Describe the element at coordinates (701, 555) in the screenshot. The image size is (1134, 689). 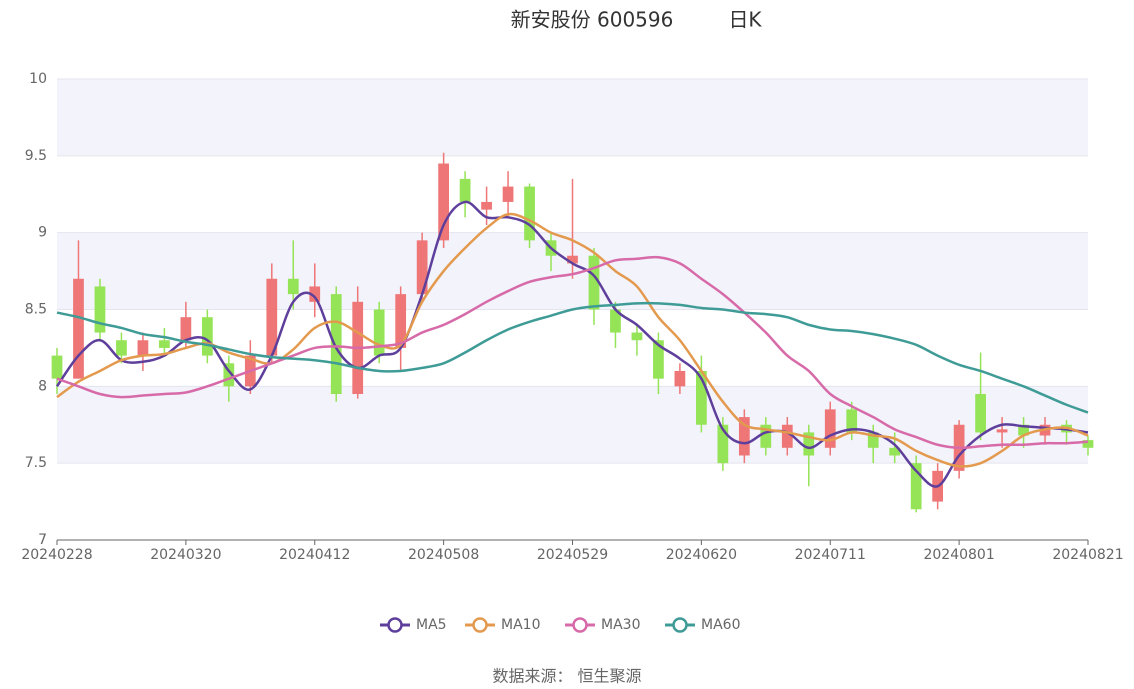
I see `x-tick-label: 20240620` at that location.